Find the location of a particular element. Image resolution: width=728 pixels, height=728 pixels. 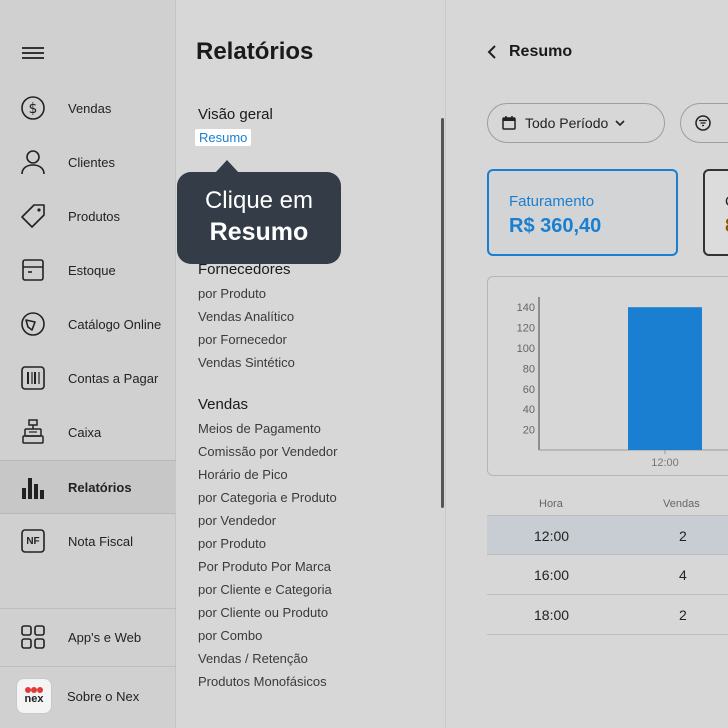

table-row: 16:00 4 is located at coordinates (607, 575).